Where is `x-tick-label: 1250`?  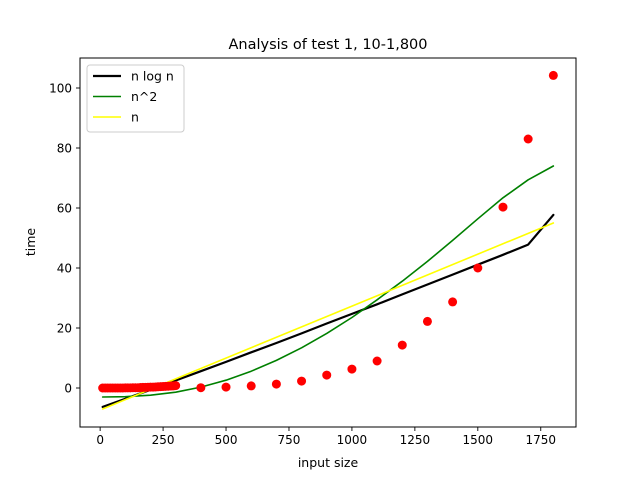 x-tick-label: 1250 is located at coordinates (415, 440).